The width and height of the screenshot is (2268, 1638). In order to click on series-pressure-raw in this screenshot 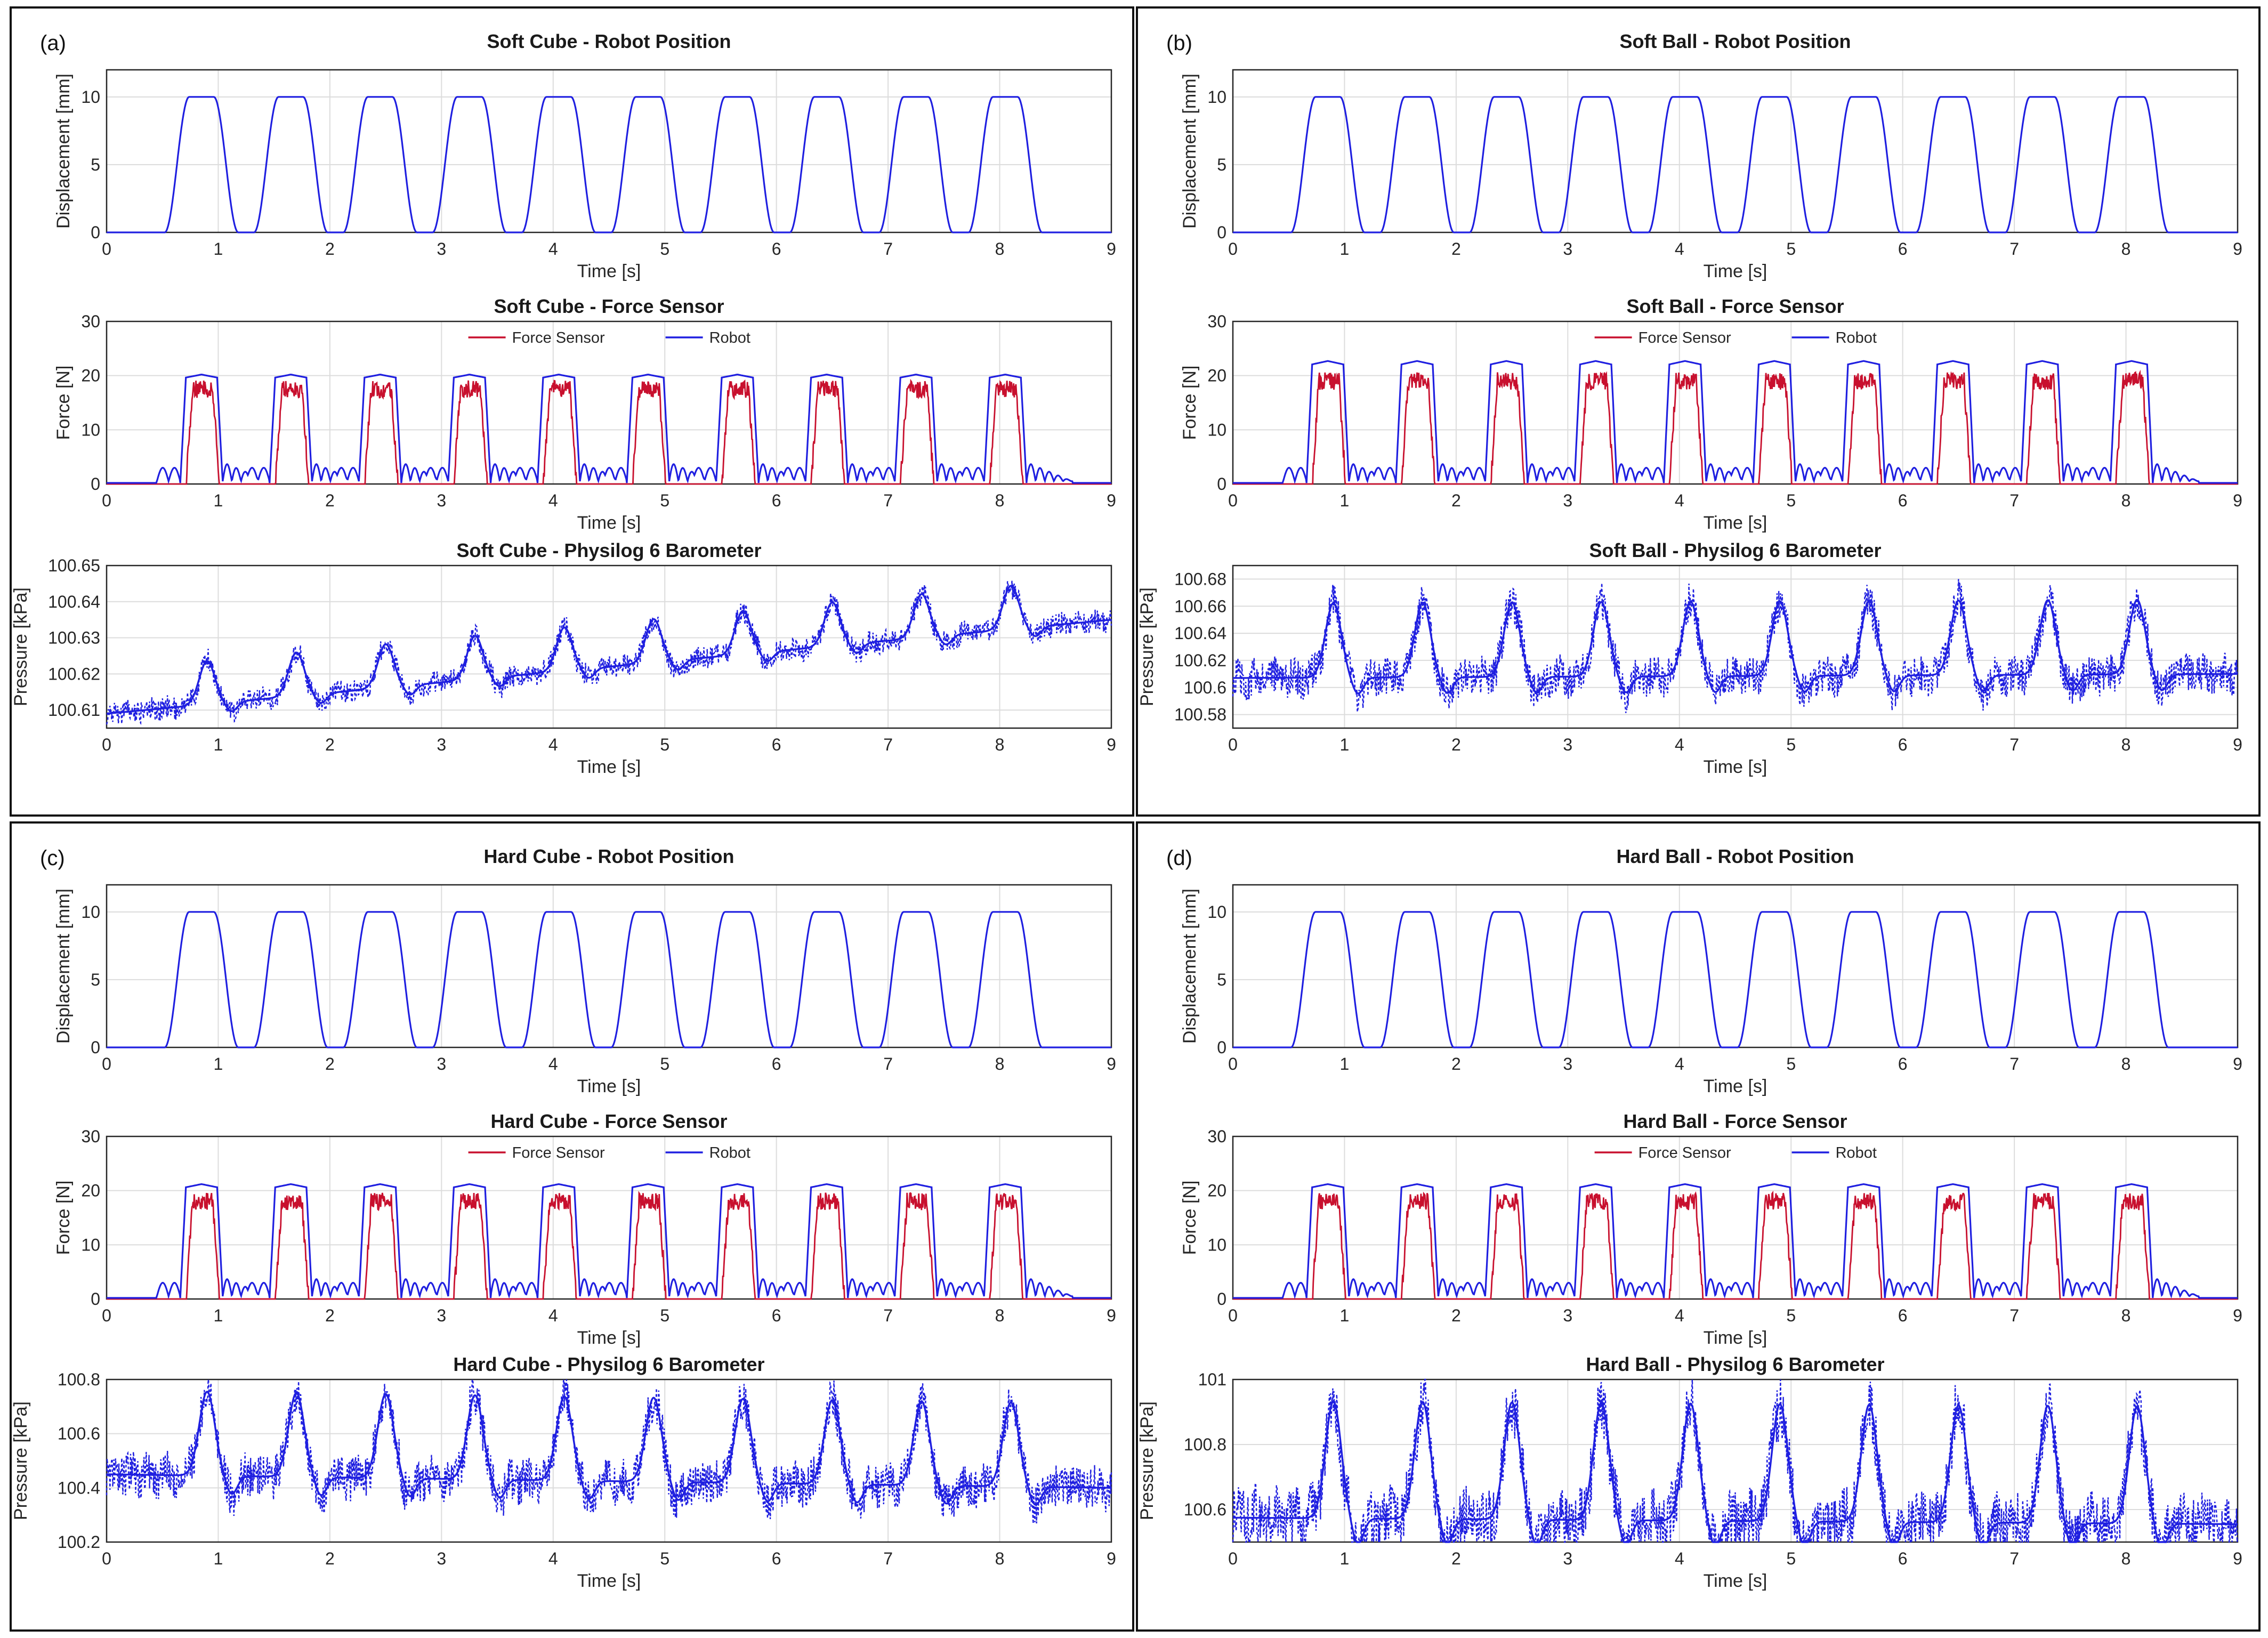, I will do `click(1735, 1461)`.